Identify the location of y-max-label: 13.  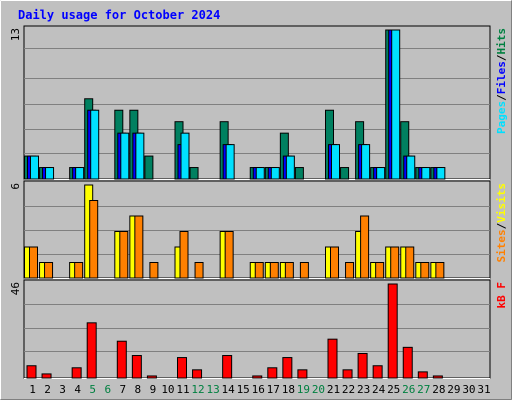
(15, 34).